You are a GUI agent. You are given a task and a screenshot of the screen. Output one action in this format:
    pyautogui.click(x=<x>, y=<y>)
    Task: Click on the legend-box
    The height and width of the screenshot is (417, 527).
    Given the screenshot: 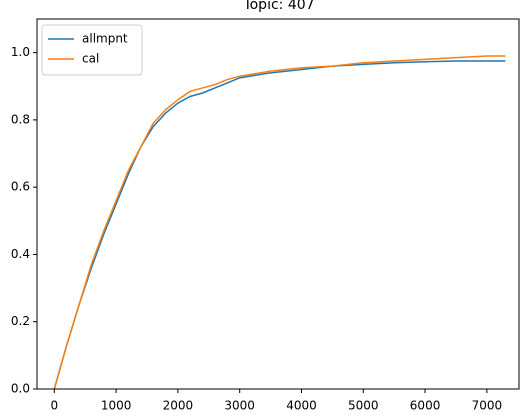 What is the action you would take?
    pyautogui.click(x=92, y=50)
    